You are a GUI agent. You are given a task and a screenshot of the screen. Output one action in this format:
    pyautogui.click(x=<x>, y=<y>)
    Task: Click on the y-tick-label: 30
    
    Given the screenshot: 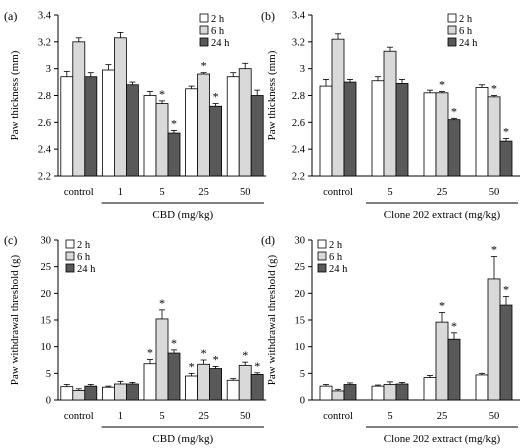 What is the action you would take?
    pyautogui.click(x=46, y=241)
    